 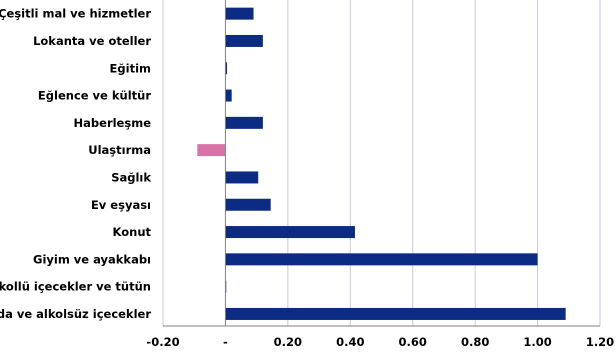 What do you see at coordinates (600, 342) in the screenshot?
I see `x-tick-label: 1.20` at bounding box center [600, 342].